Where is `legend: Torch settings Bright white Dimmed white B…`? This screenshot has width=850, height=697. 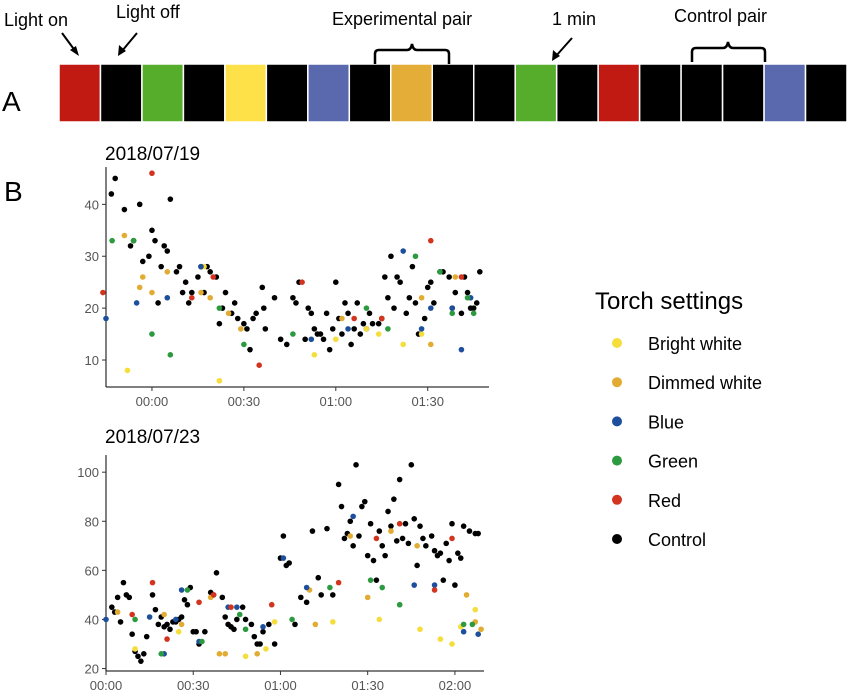 legend: Torch settings Bright white Dimmed white B… is located at coordinates (678, 419).